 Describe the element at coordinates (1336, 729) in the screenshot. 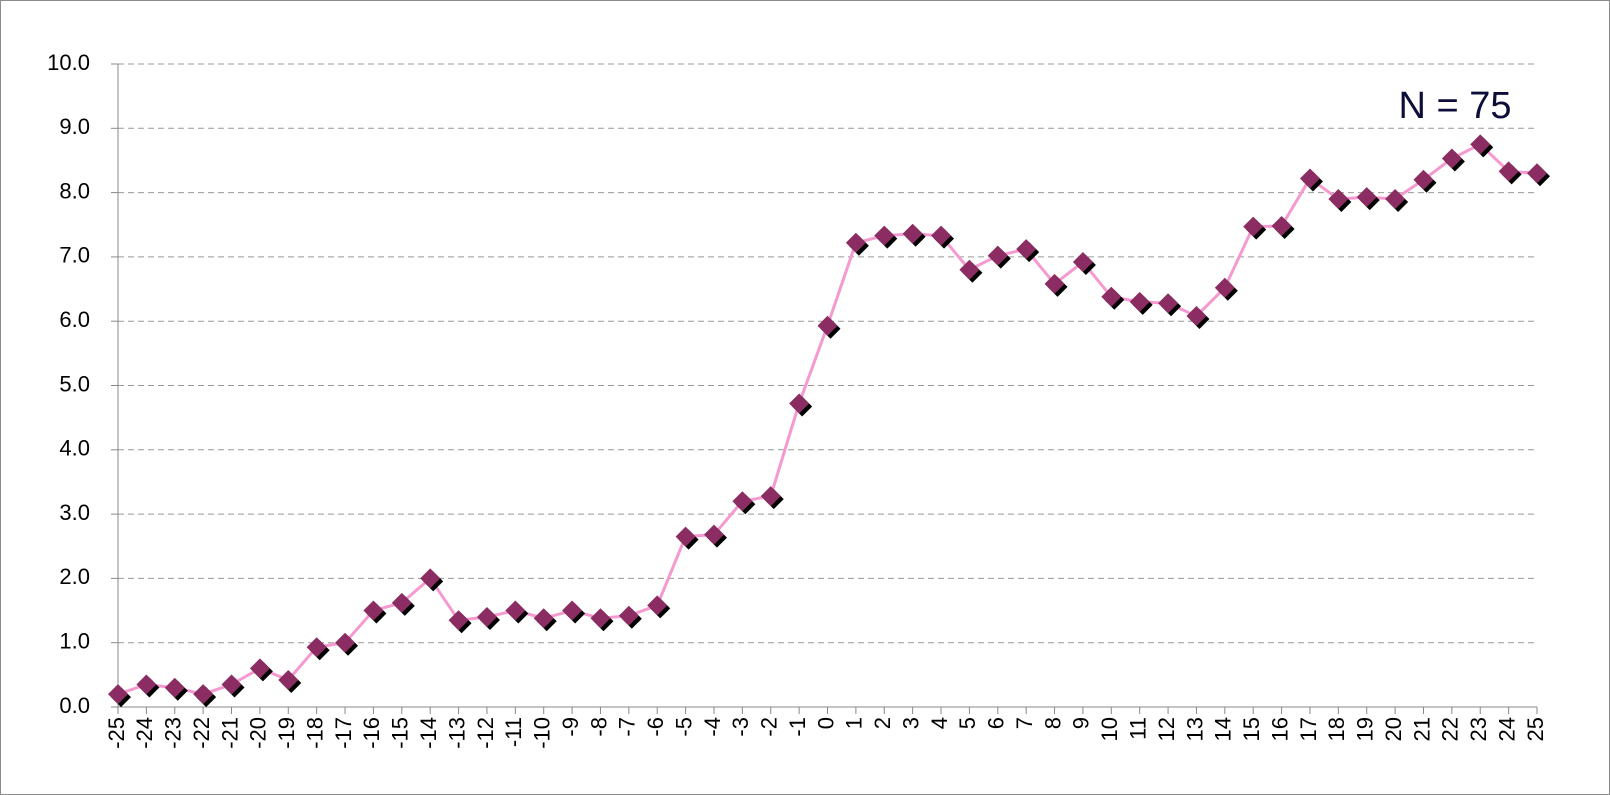

I see `x-tick-label: 18` at that location.